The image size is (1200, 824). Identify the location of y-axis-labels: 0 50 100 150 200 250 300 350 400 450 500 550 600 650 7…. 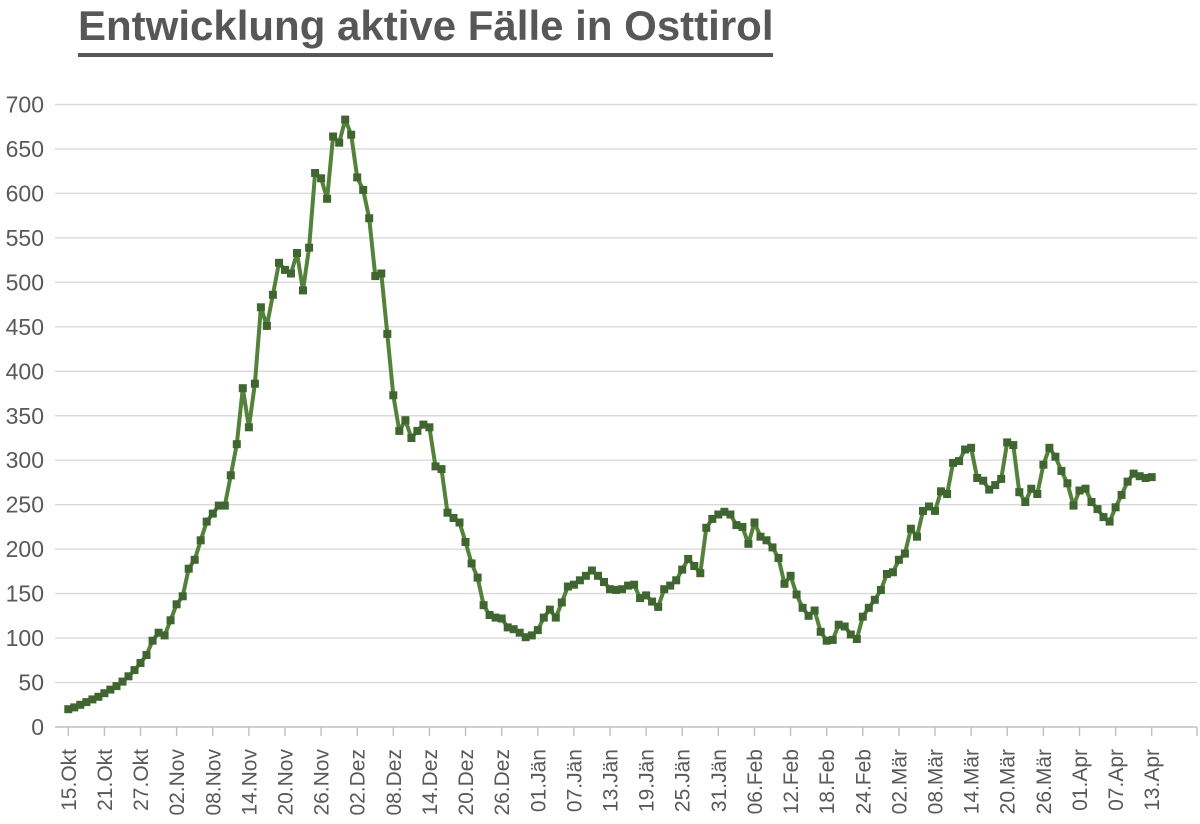
(25, 416).